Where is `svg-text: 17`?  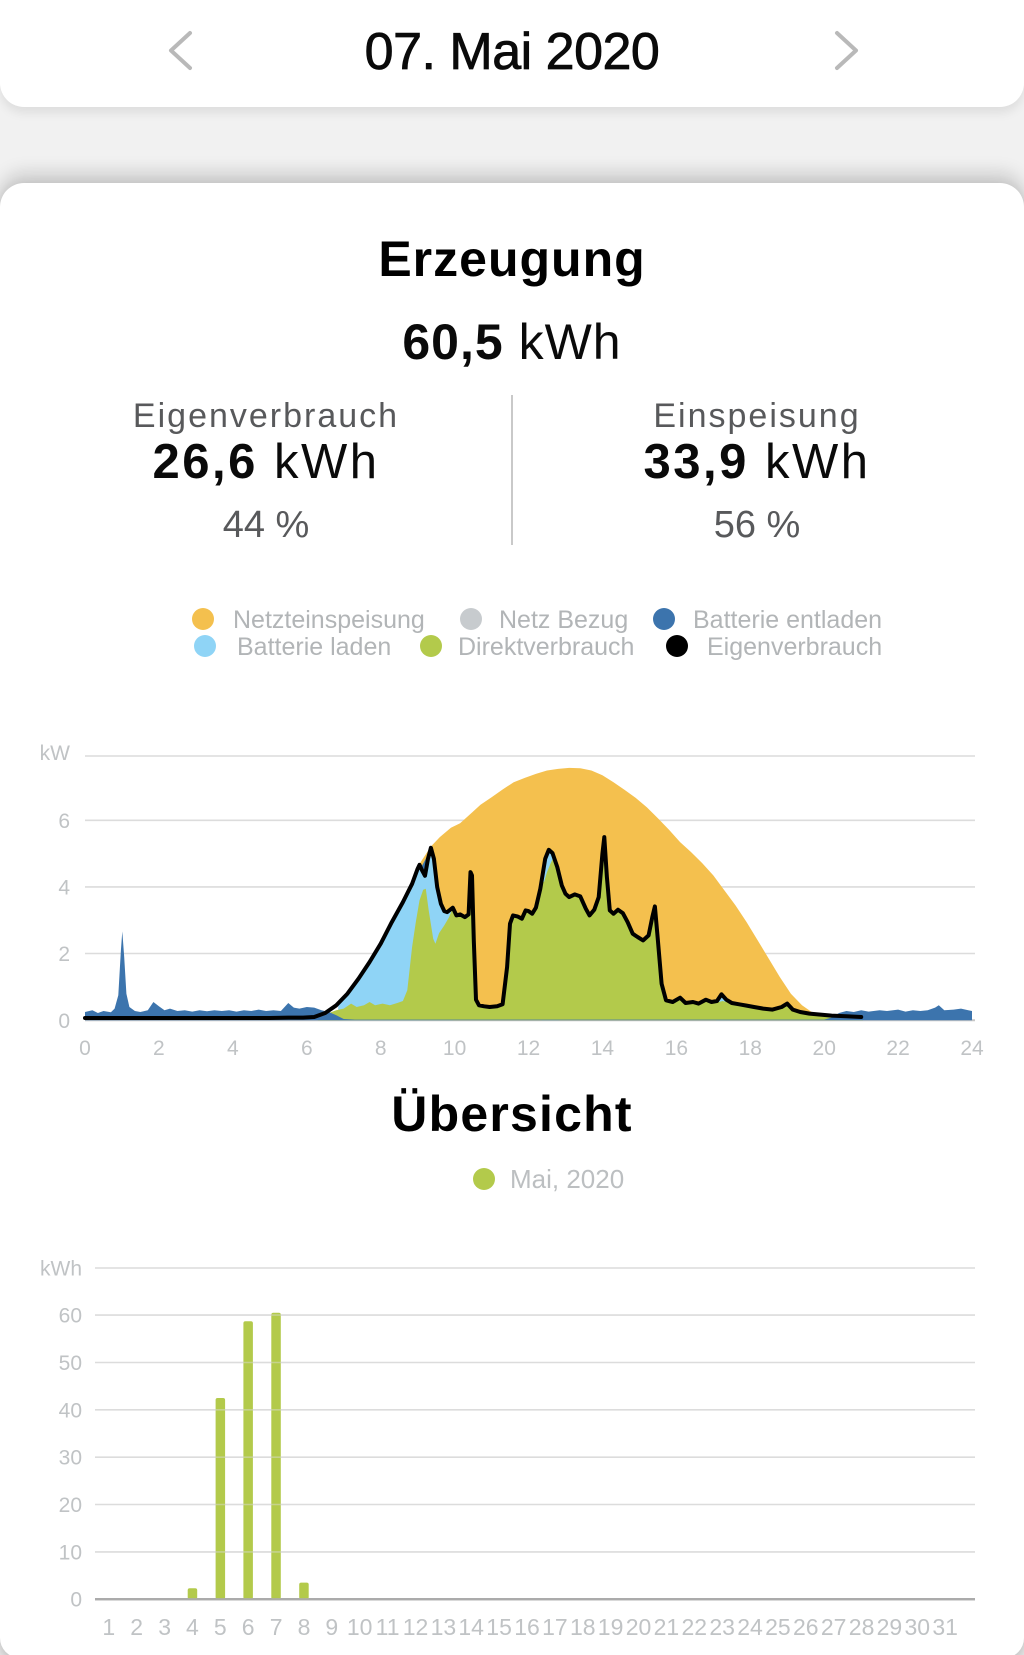
svg-text: 17 is located at coordinates (555, 1627).